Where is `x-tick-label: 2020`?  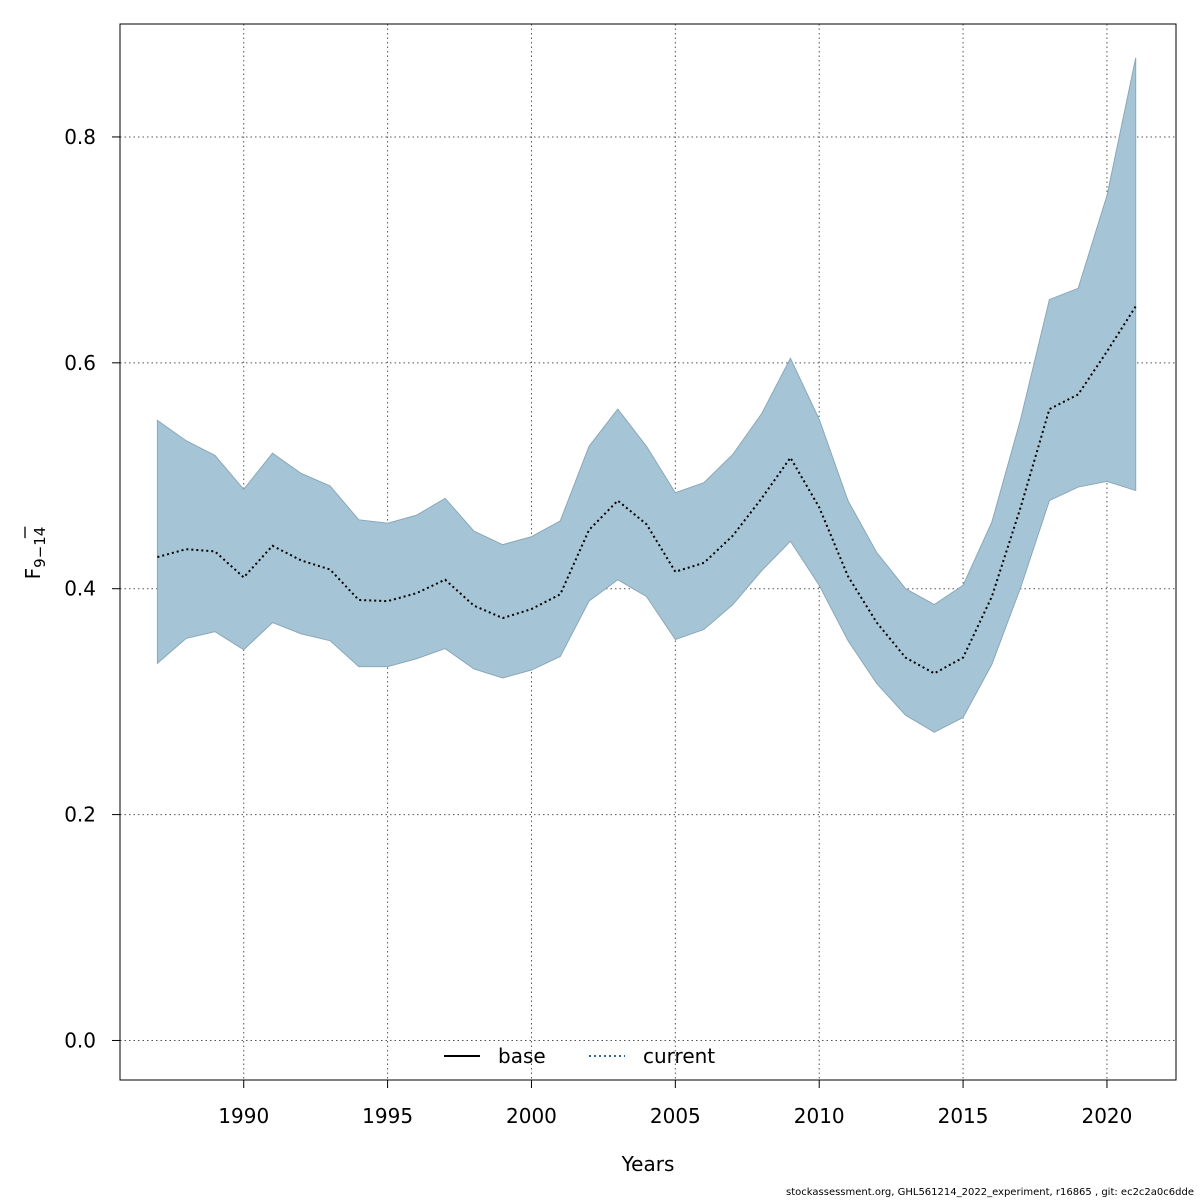 x-tick-label: 2020 is located at coordinates (1106, 1116).